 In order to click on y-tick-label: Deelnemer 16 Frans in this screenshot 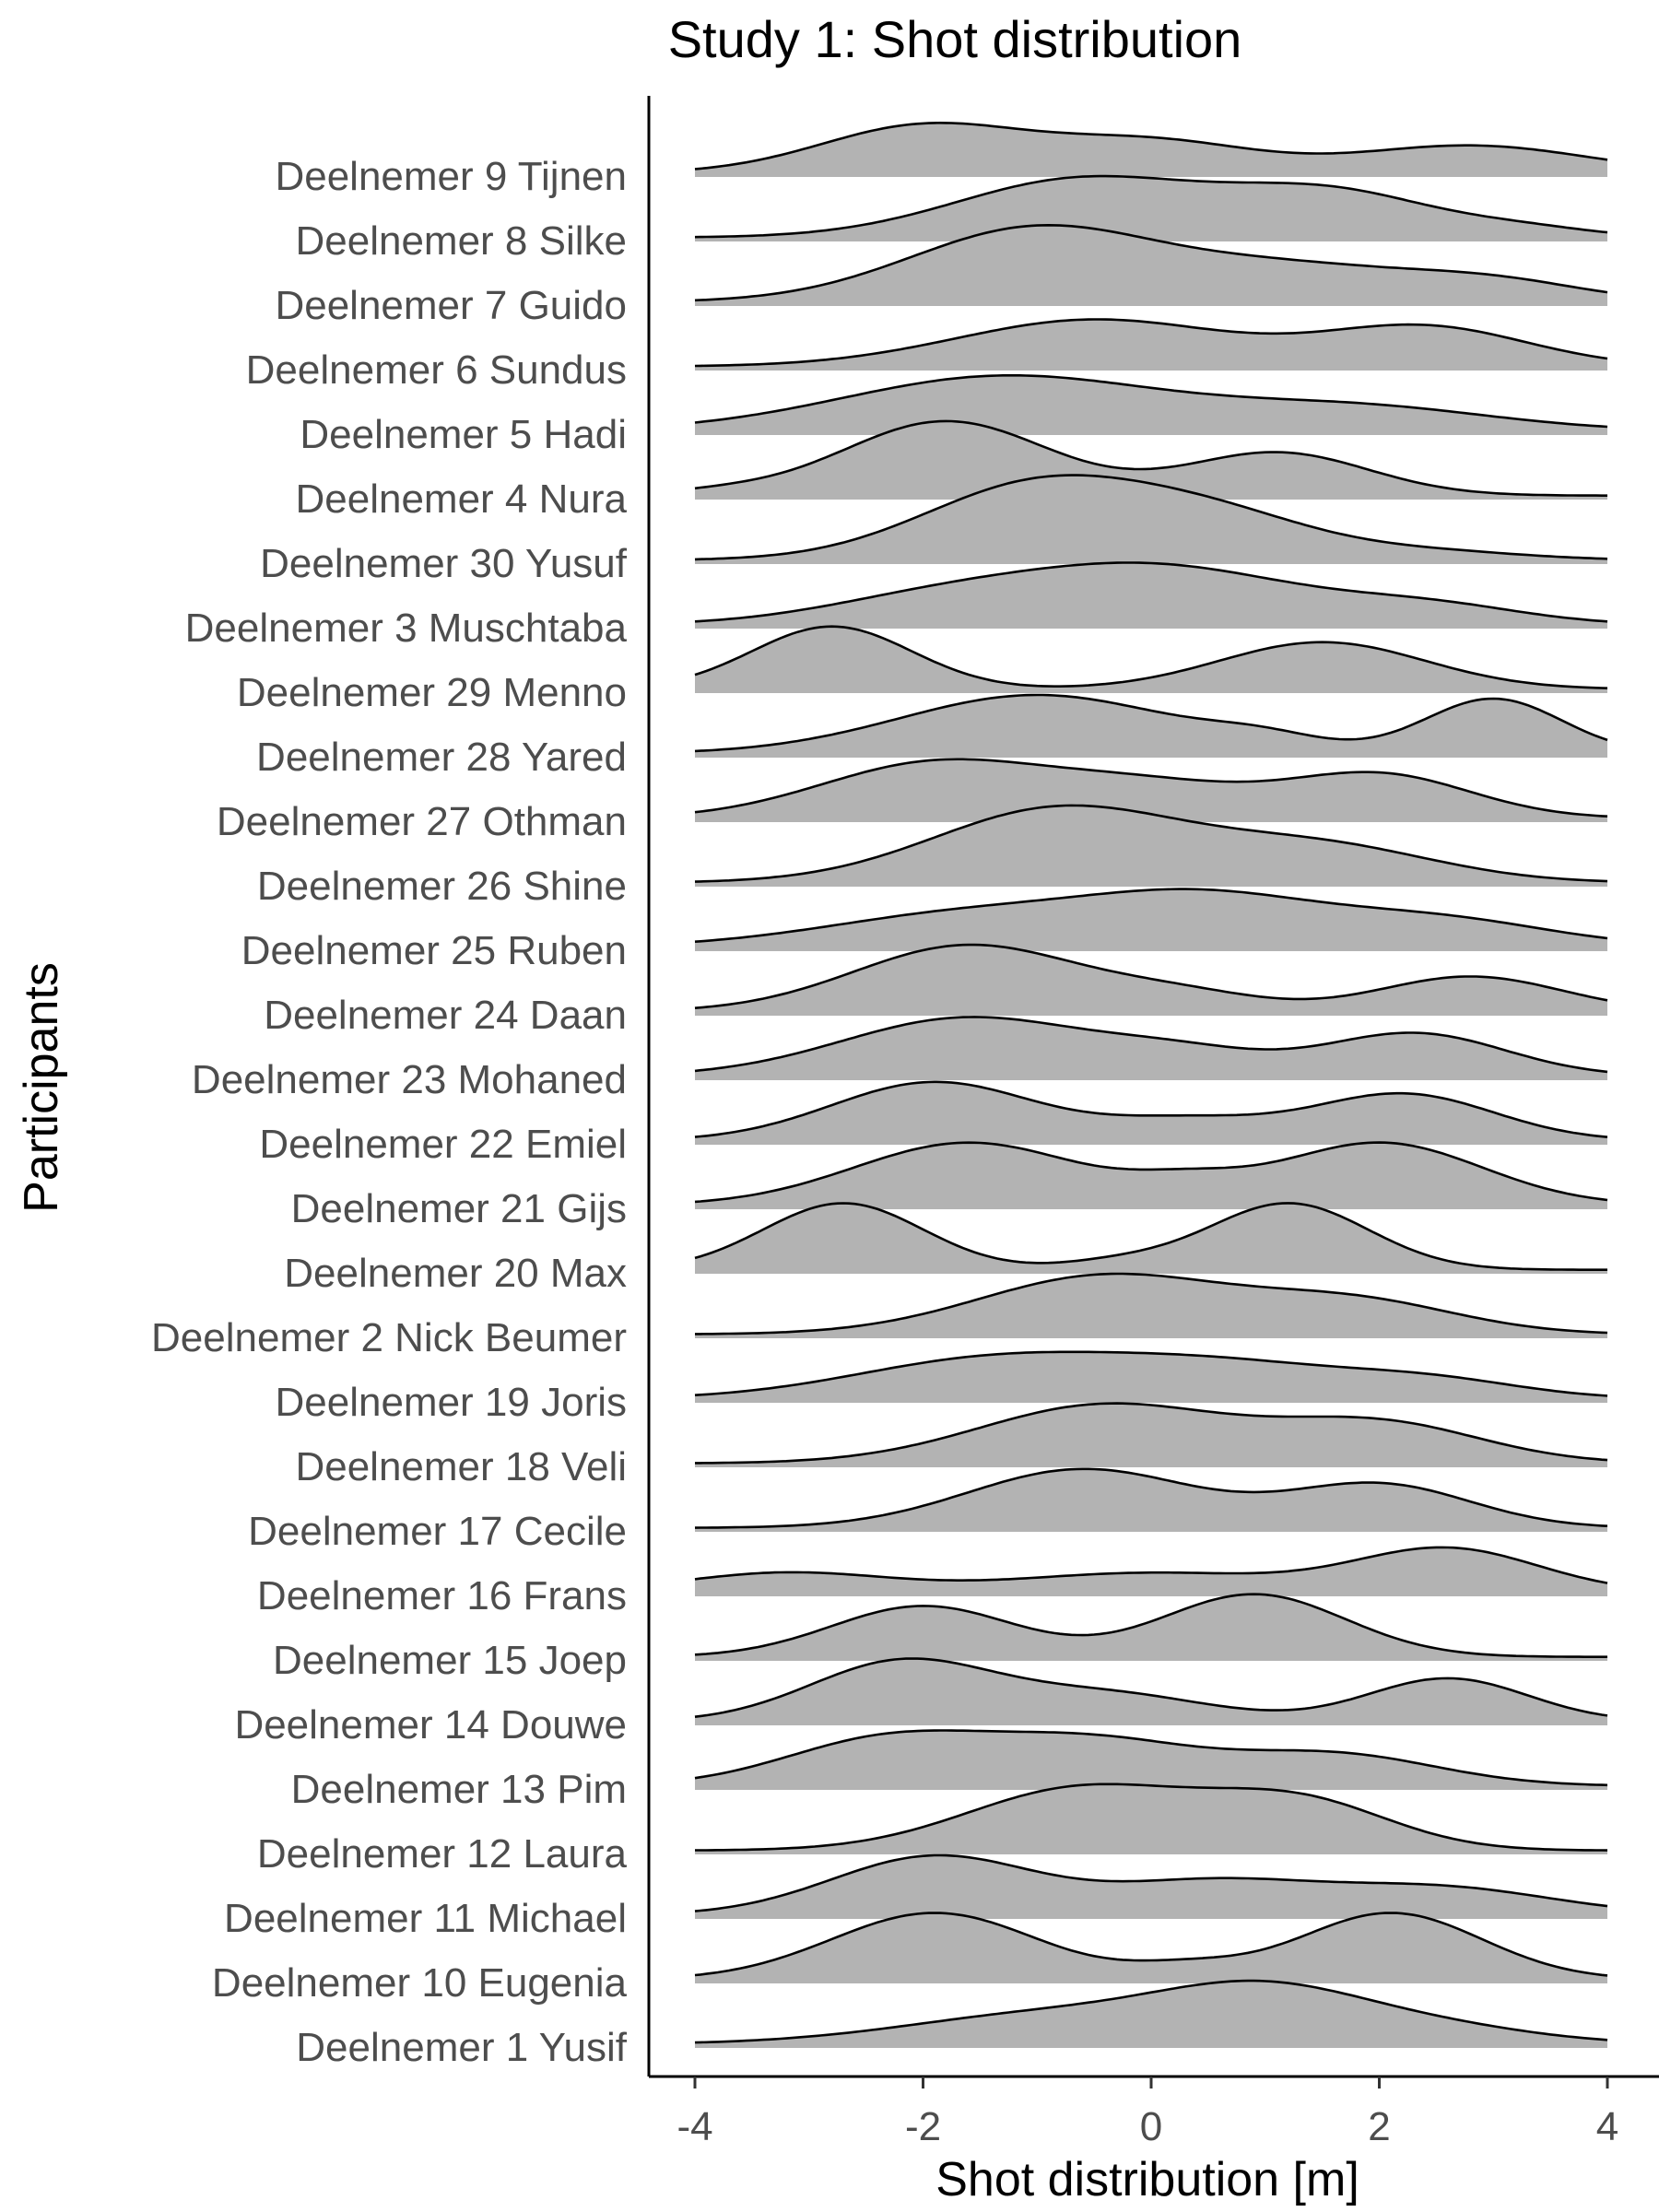, I will do `click(442, 1595)`.